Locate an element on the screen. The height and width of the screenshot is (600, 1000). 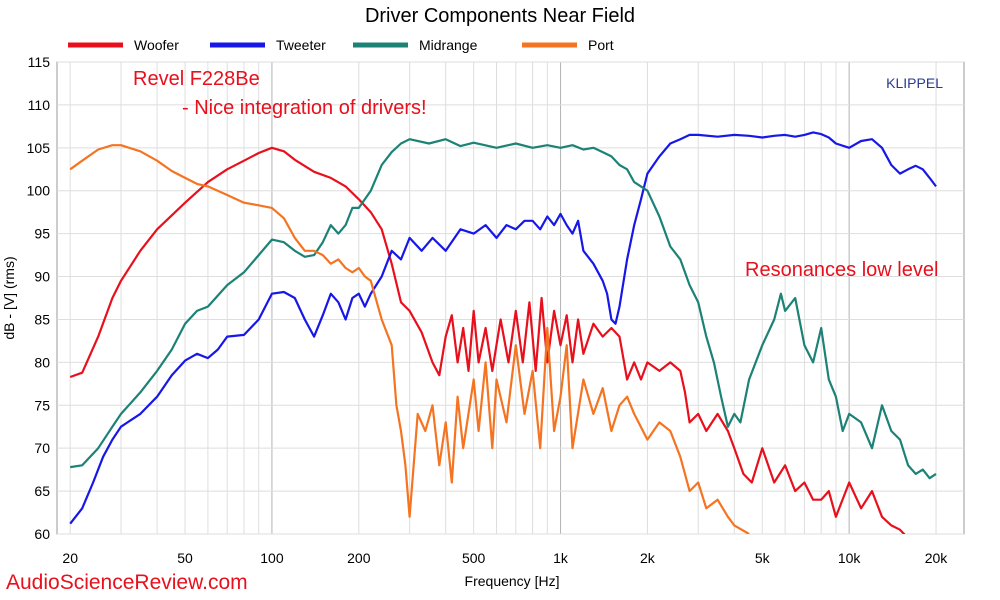
y-axis-ticks: 115 110 105 100 95 90 85 80 75 70 65 60 is located at coordinates (39, 298).